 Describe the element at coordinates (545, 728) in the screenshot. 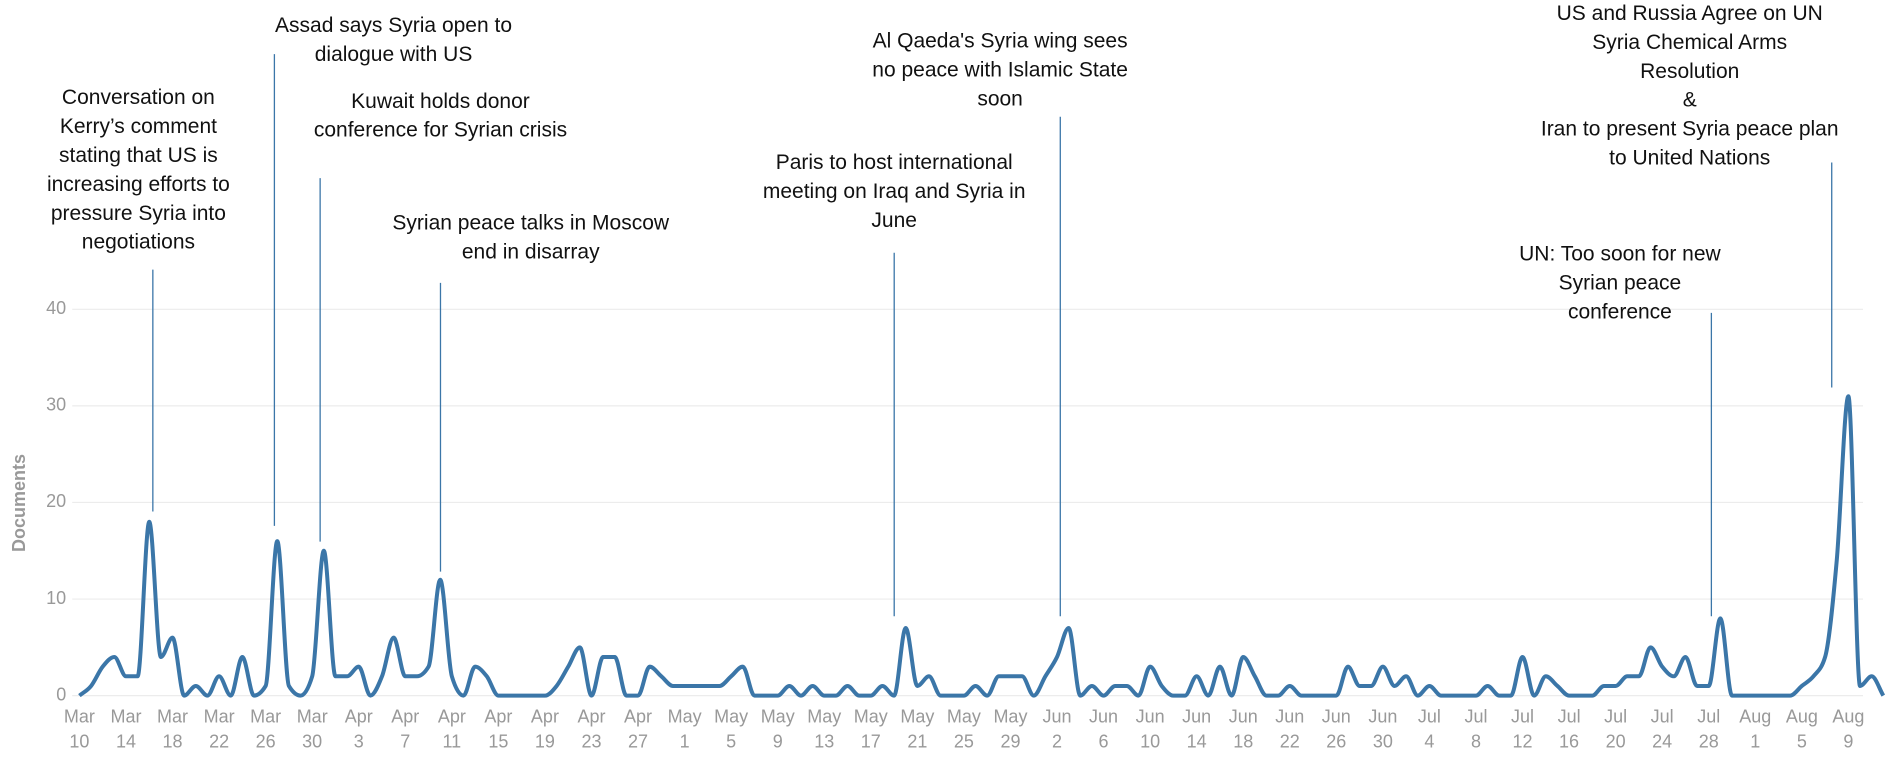

I see `x-tick-label: Apr 19` at that location.